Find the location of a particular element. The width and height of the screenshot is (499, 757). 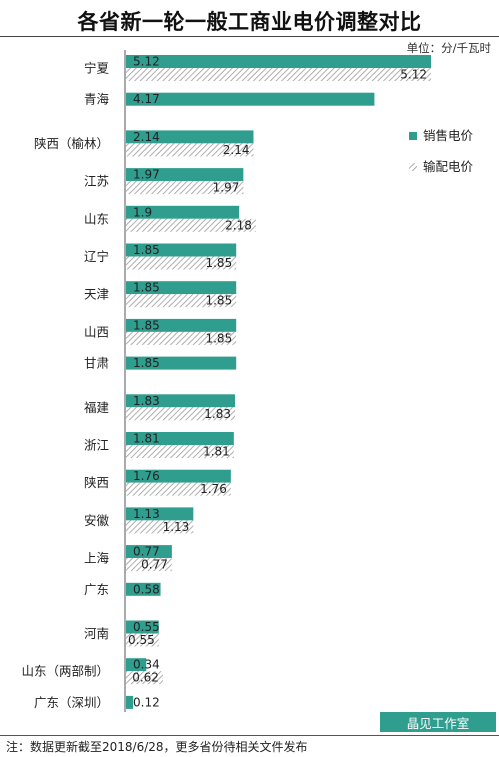

category-label: 江苏 is located at coordinates (96, 181).